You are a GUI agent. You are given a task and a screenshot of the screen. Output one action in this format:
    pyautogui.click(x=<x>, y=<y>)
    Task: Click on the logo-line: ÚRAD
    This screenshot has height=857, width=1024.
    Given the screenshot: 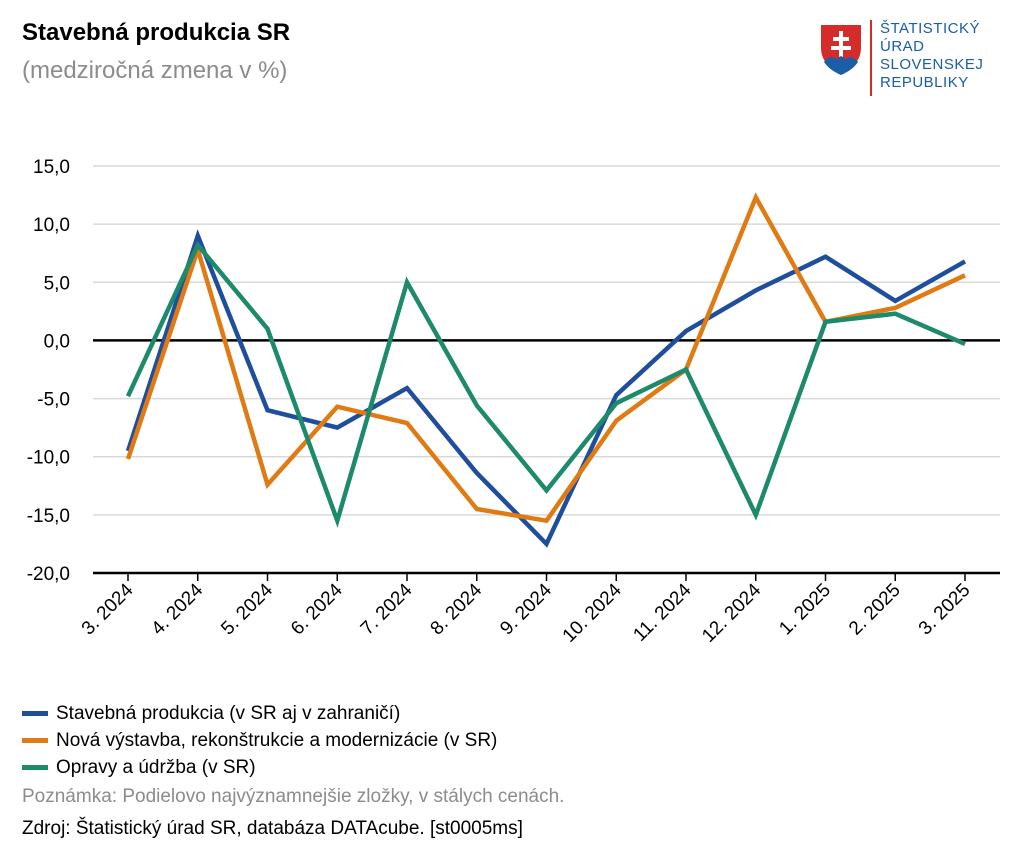 What is the action you would take?
    pyautogui.click(x=902, y=46)
    